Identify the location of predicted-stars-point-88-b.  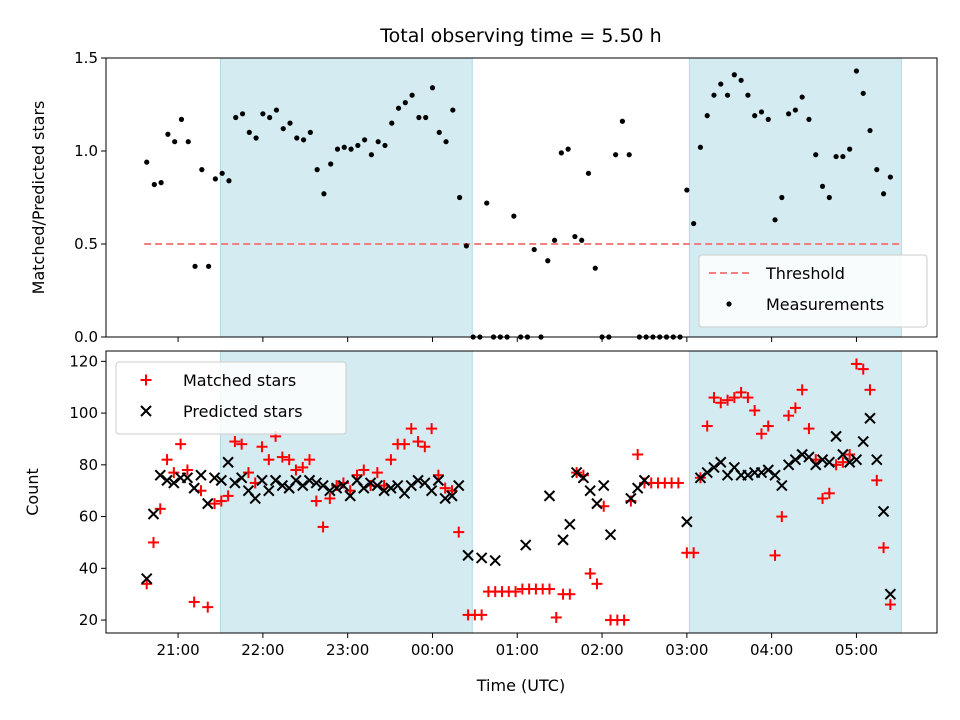
(856, 459).